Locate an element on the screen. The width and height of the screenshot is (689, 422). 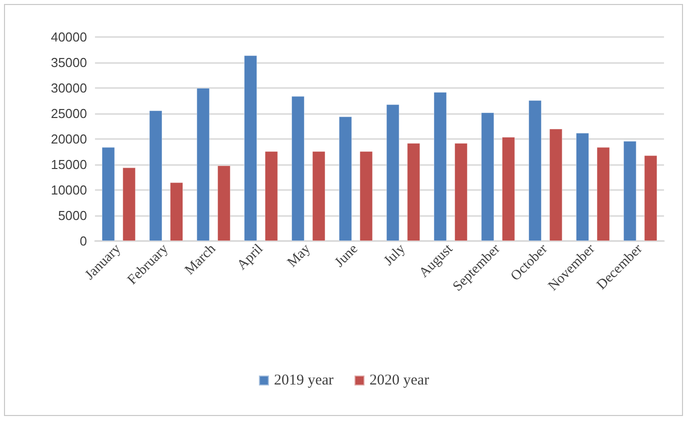
y-tick-label: 5000 is located at coordinates (72, 215).